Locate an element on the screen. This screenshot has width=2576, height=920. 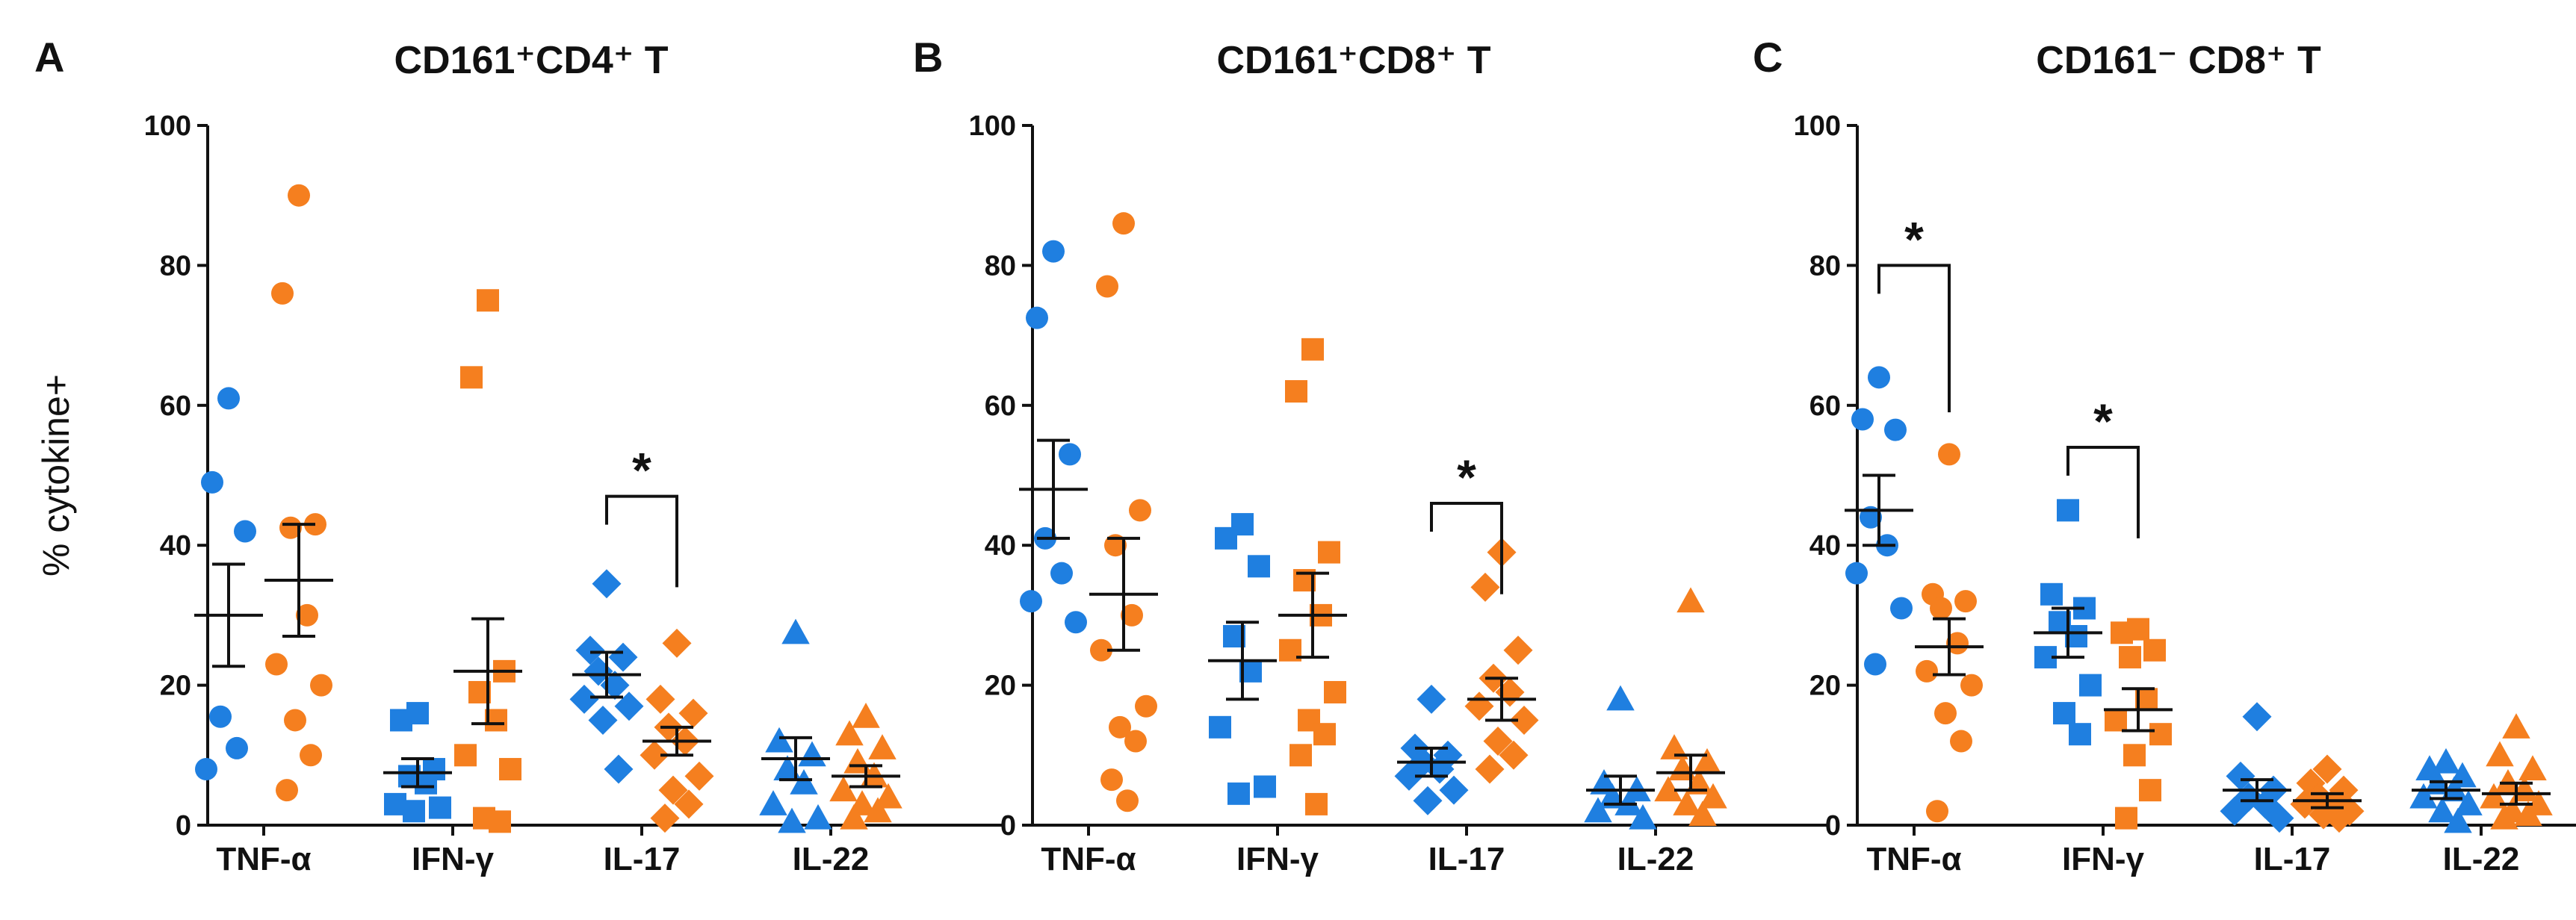
panel-title: CD161⁺CD8⁺ T is located at coordinates (1354, 60).